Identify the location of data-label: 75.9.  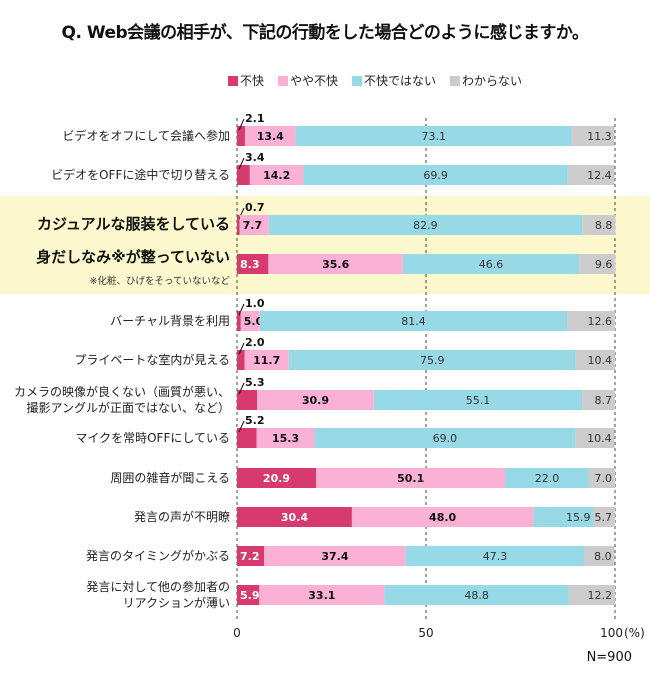
(432, 360).